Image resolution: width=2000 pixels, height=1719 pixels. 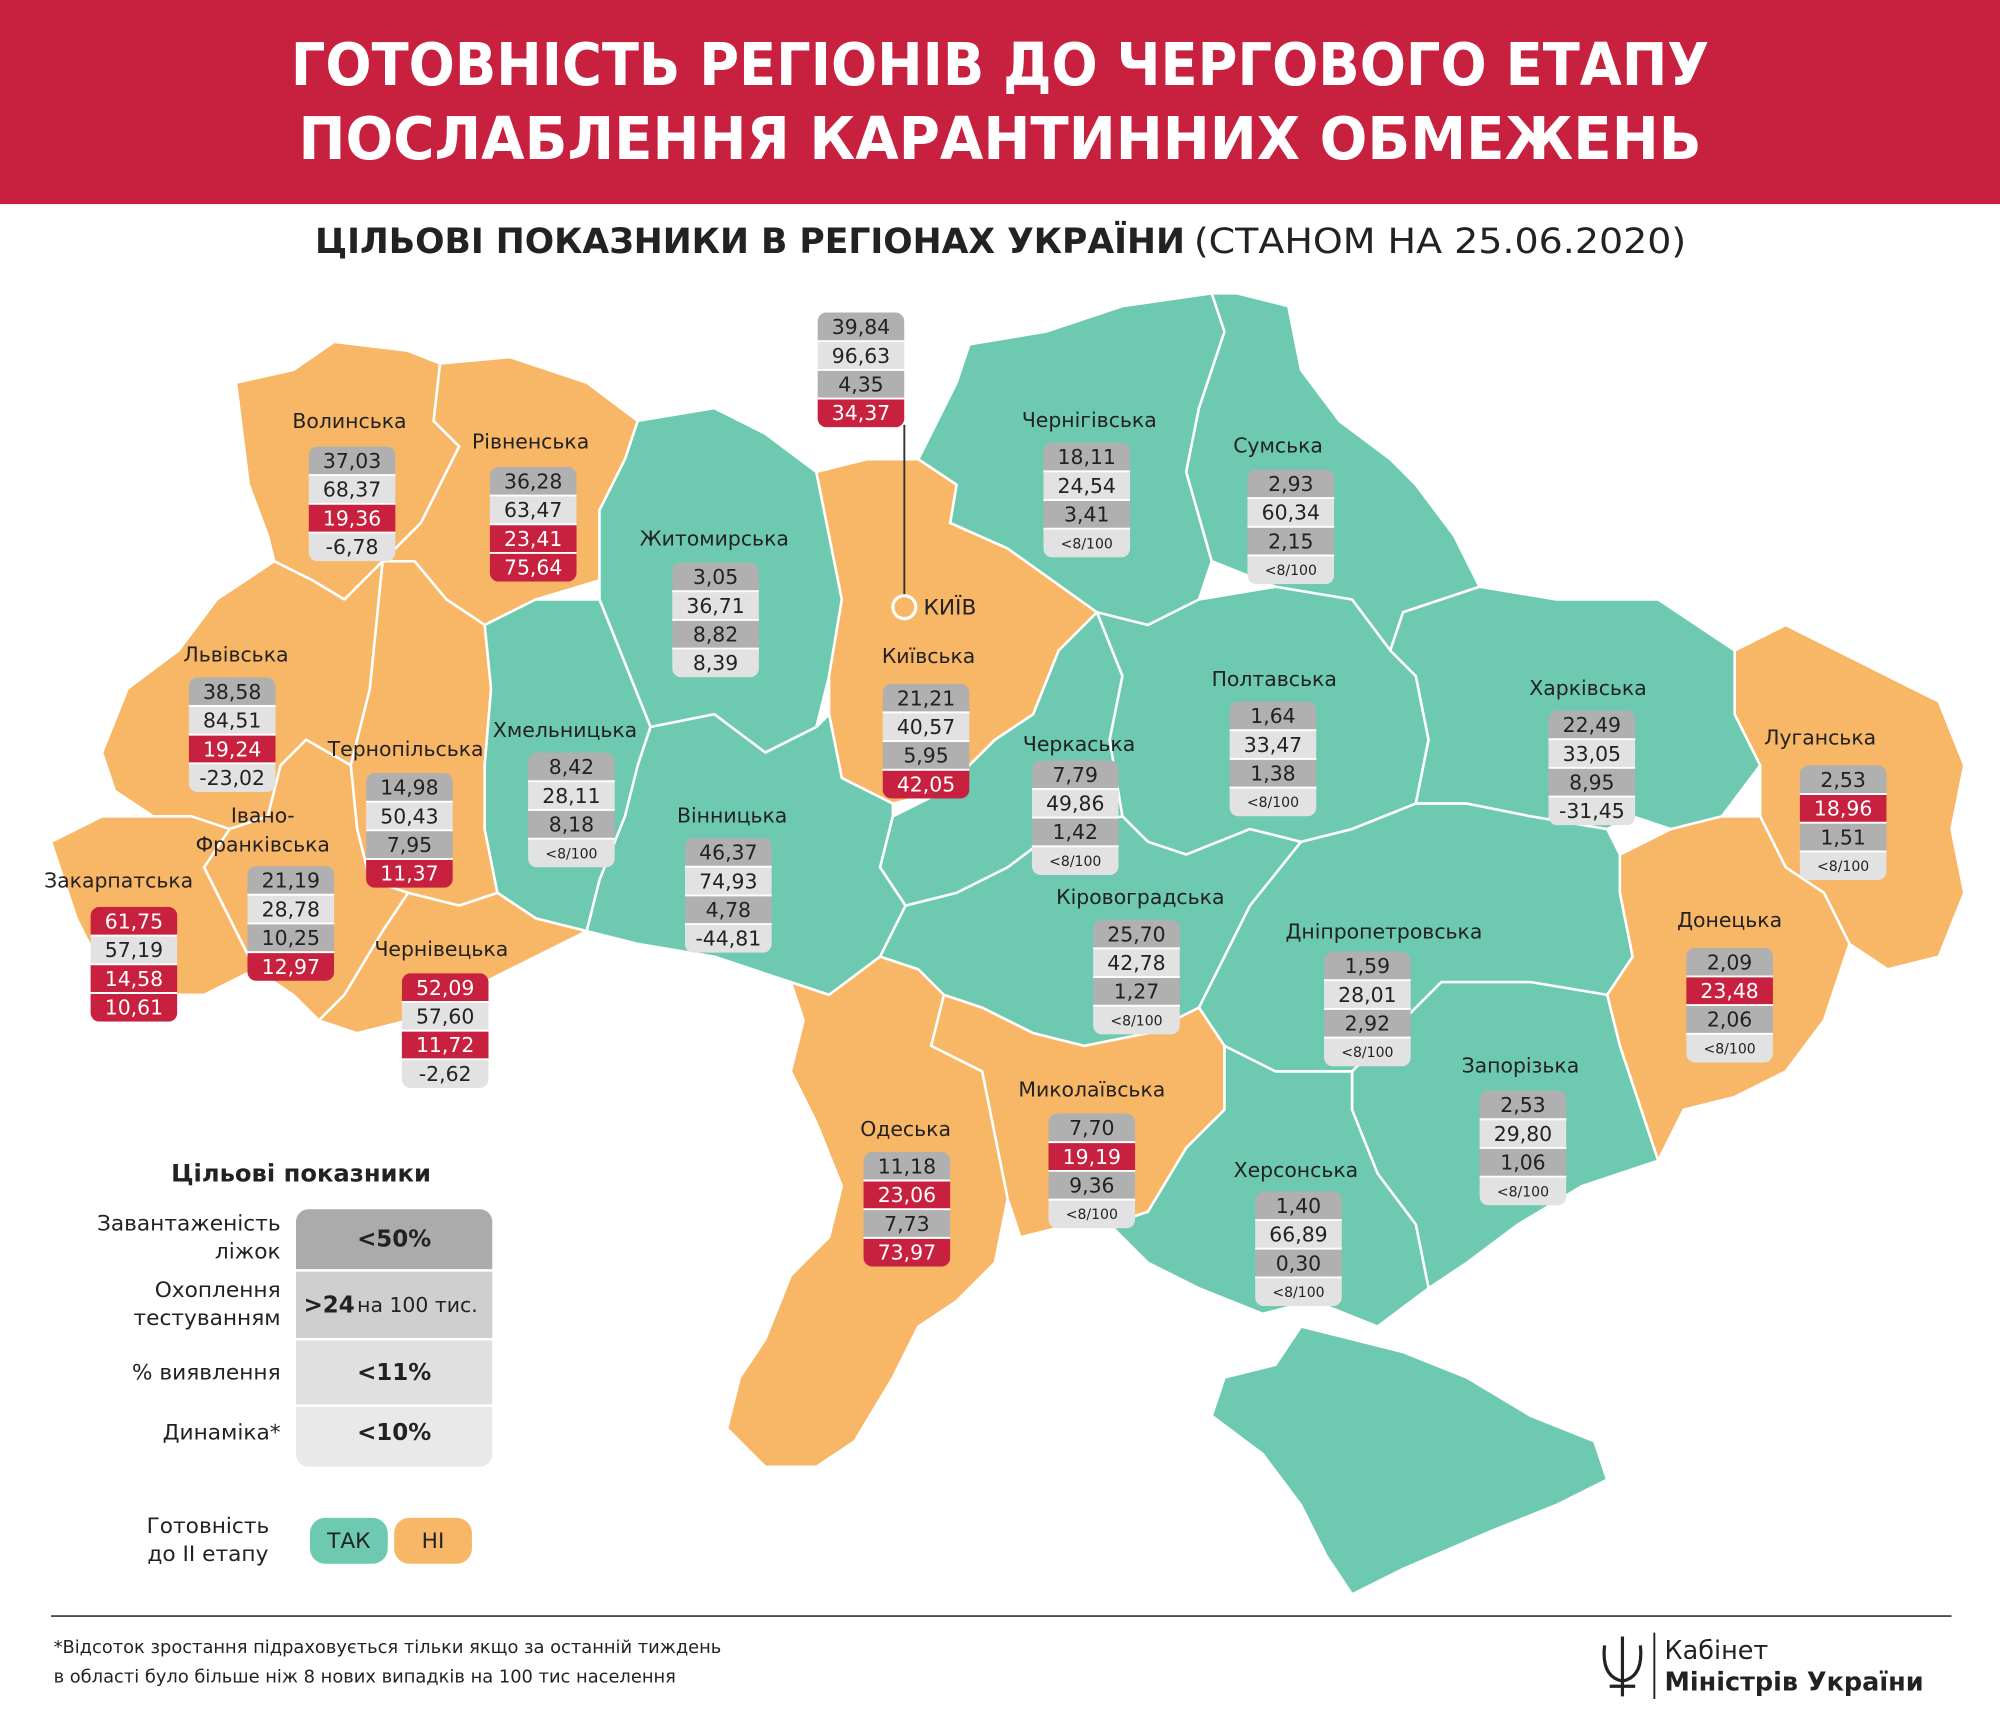 I want to click on legend-swatch-no, so click(x=433, y=1540).